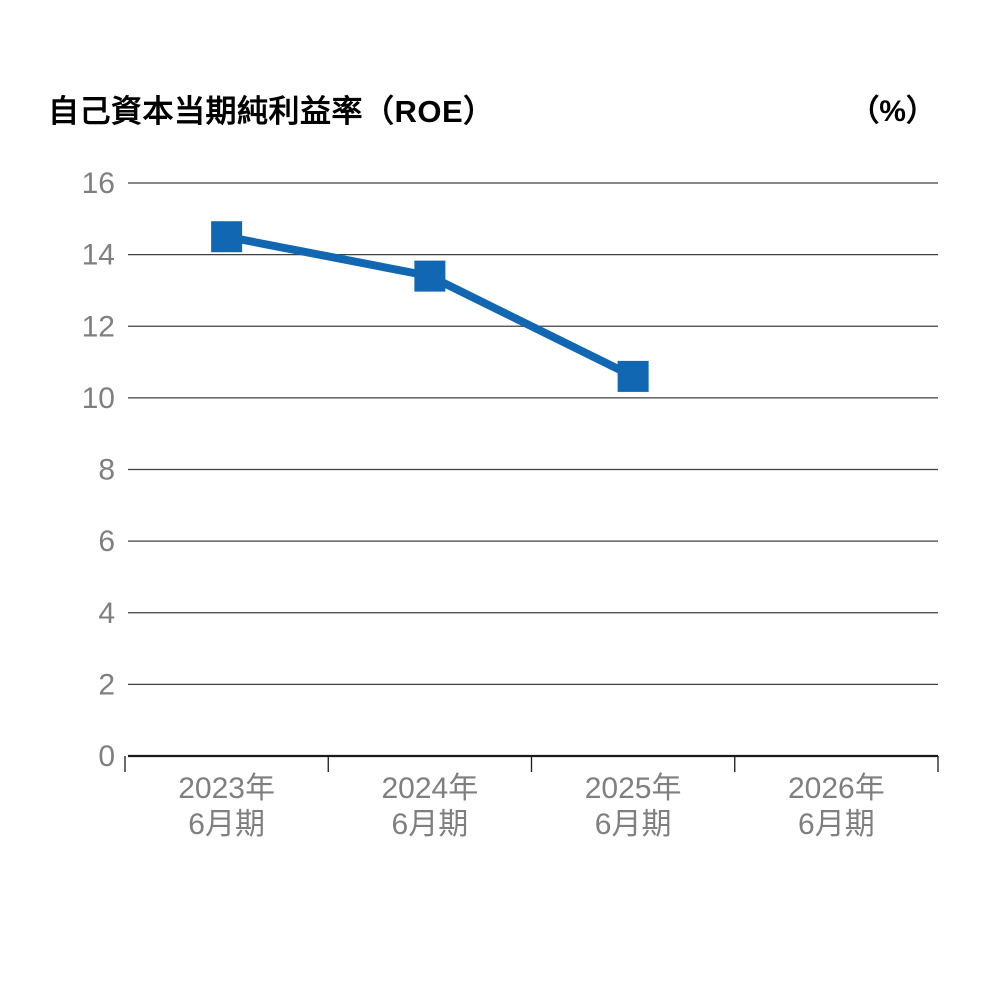 This screenshot has height=1000, width=1000. I want to click on y-axis-tick-label: 8, so click(106, 470).